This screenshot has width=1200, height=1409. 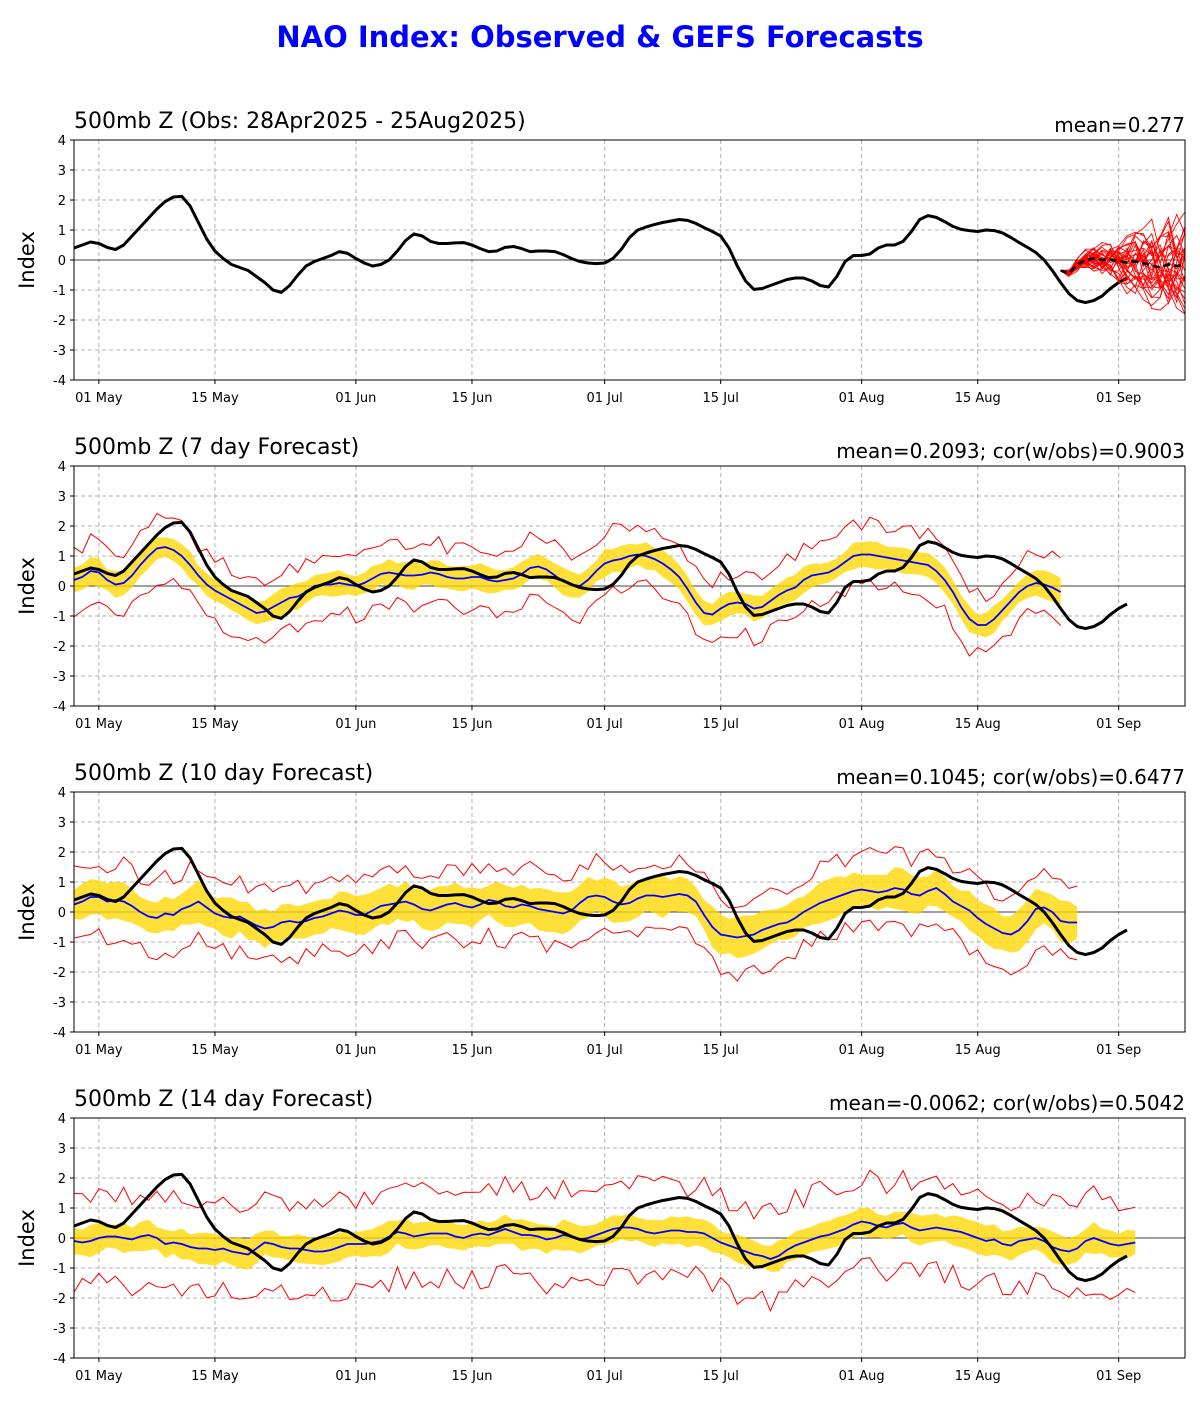 I want to click on panel-title: 500mb Z (7 day Forecast), so click(x=217, y=447).